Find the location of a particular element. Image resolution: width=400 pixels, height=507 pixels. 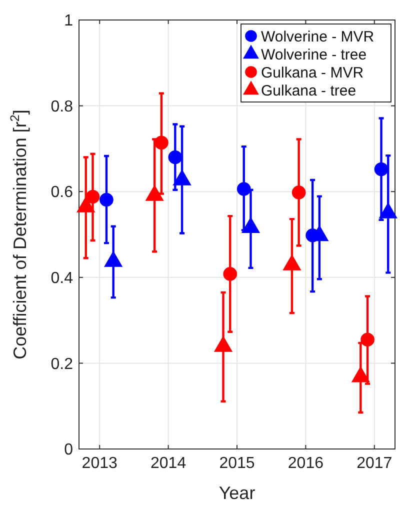

legend-label: Wolverine - tree is located at coordinates (314, 55).